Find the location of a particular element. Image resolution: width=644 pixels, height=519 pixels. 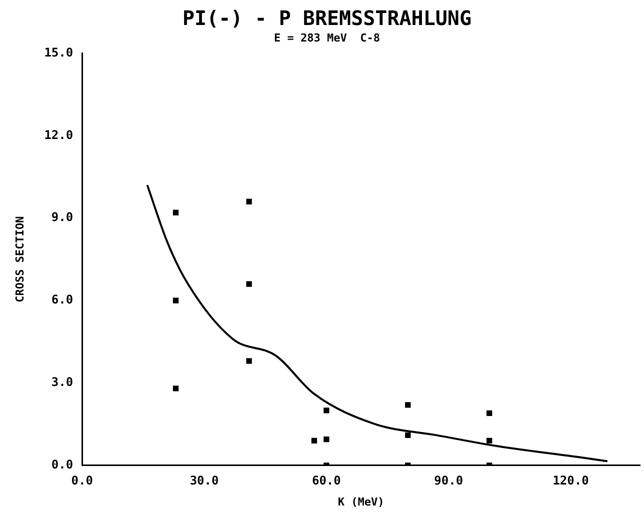

y-tick-label: 15.0 is located at coordinates (59, 52).